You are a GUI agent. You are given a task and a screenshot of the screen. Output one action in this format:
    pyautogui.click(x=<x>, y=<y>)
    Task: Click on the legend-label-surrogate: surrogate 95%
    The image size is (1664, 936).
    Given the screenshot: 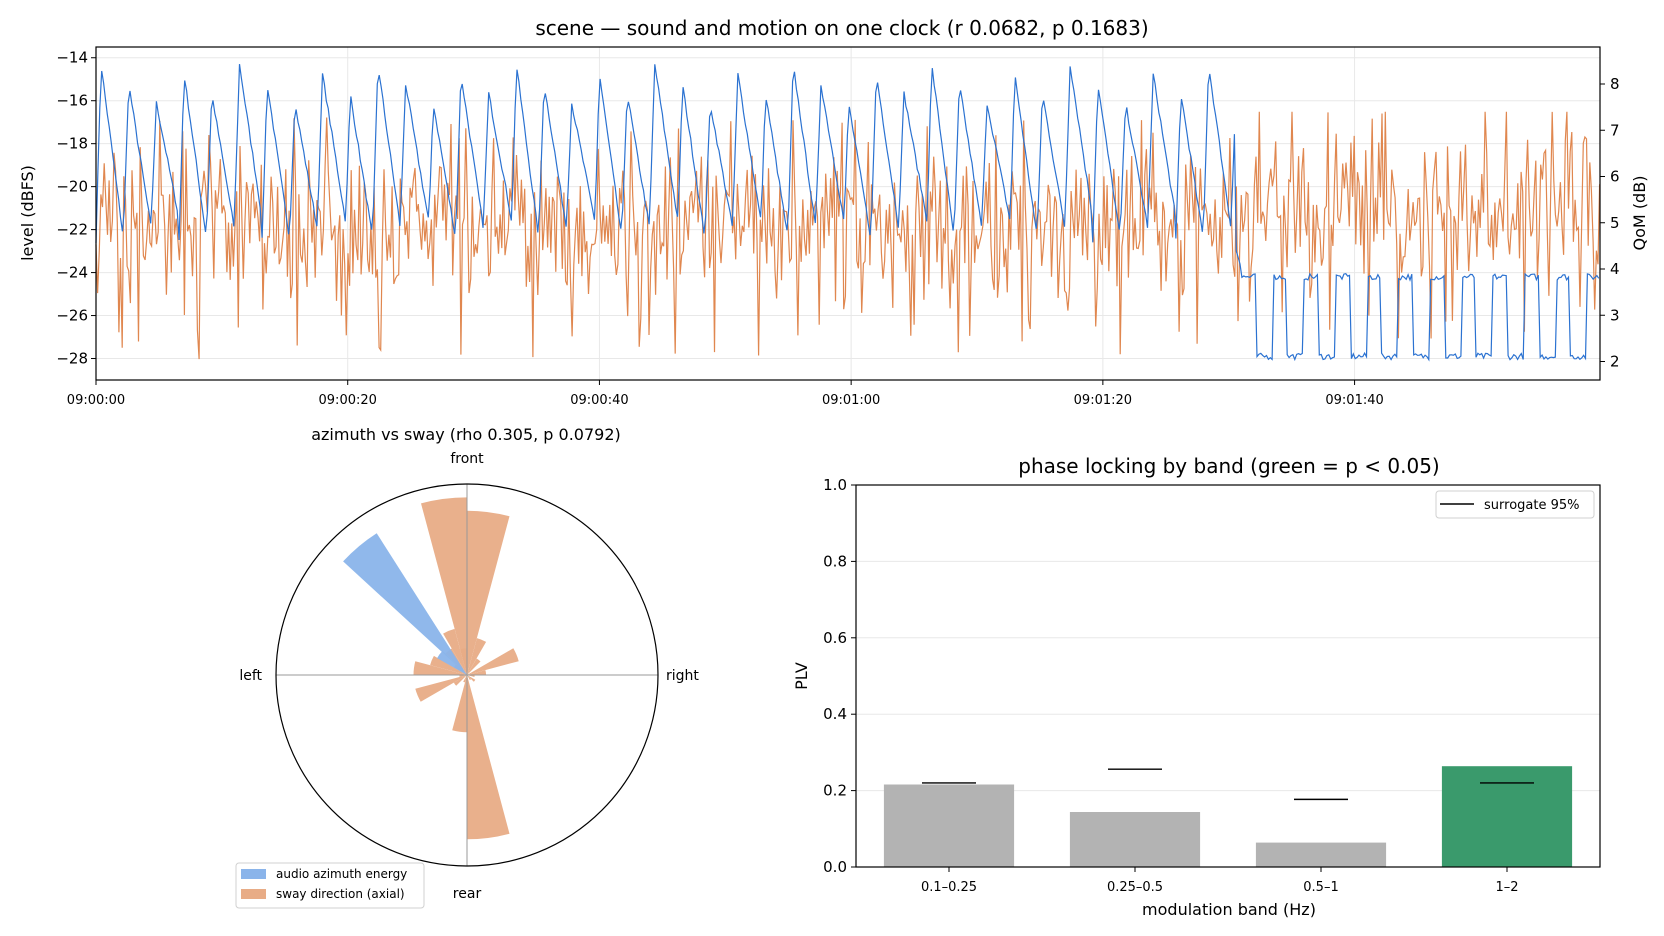 What is the action you would take?
    pyautogui.click(x=1531, y=505)
    